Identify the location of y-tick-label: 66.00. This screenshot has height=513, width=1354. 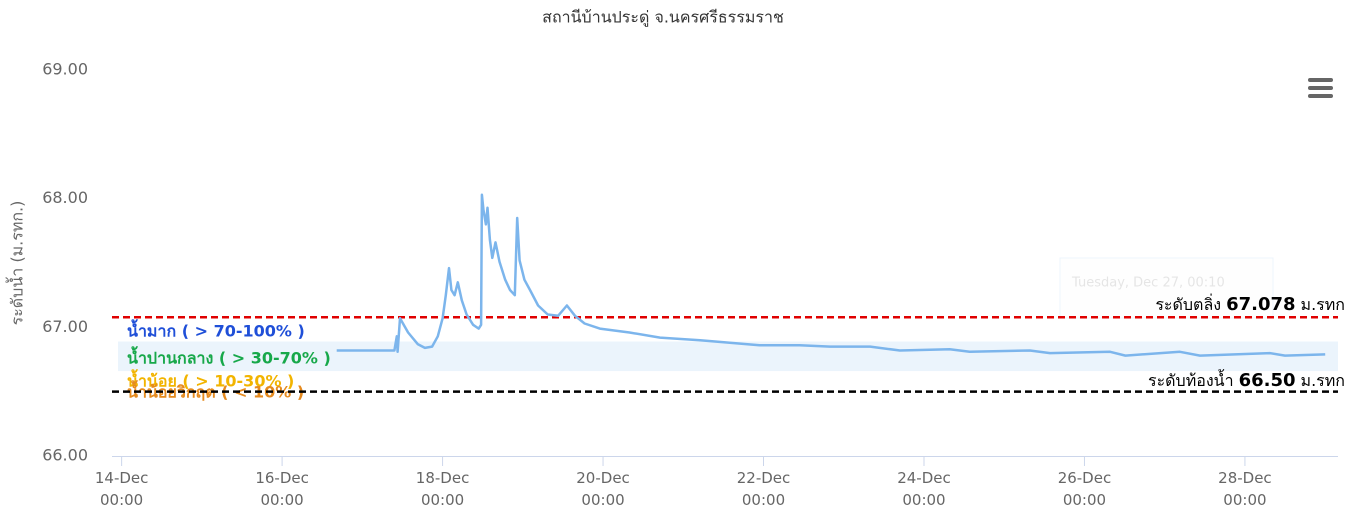
(65, 455).